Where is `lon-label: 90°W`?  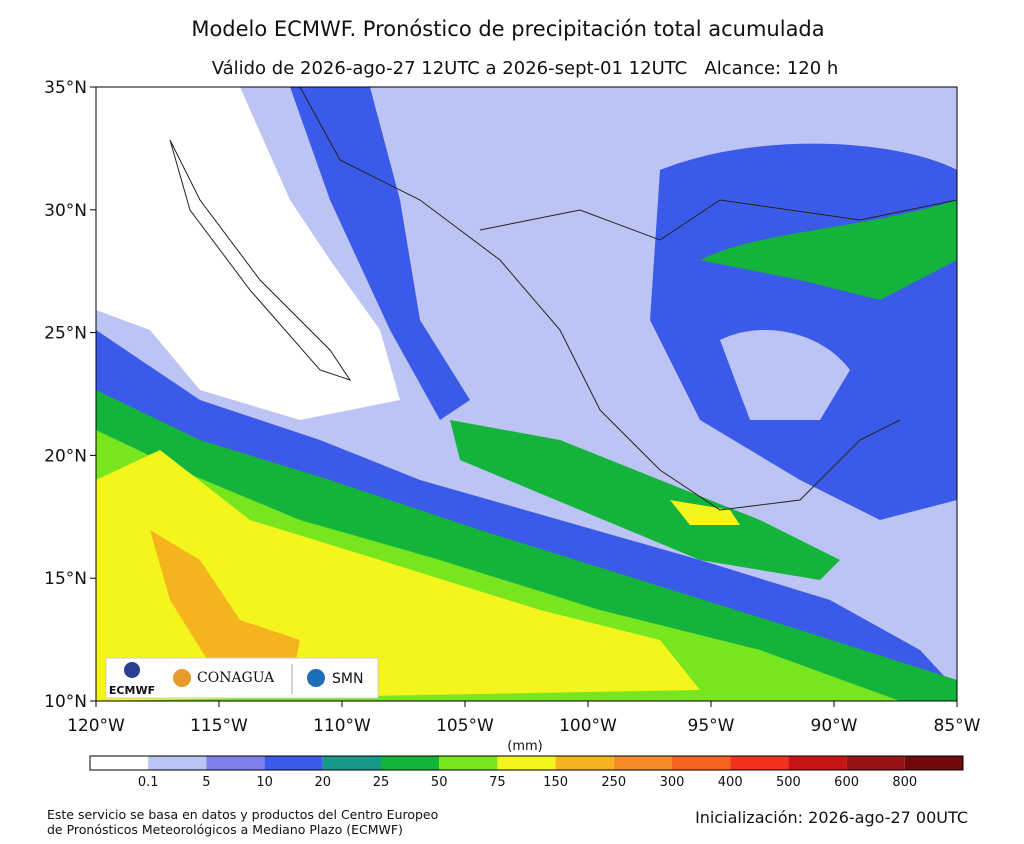
lon-label: 90°W is located at coordinates (834, 726).